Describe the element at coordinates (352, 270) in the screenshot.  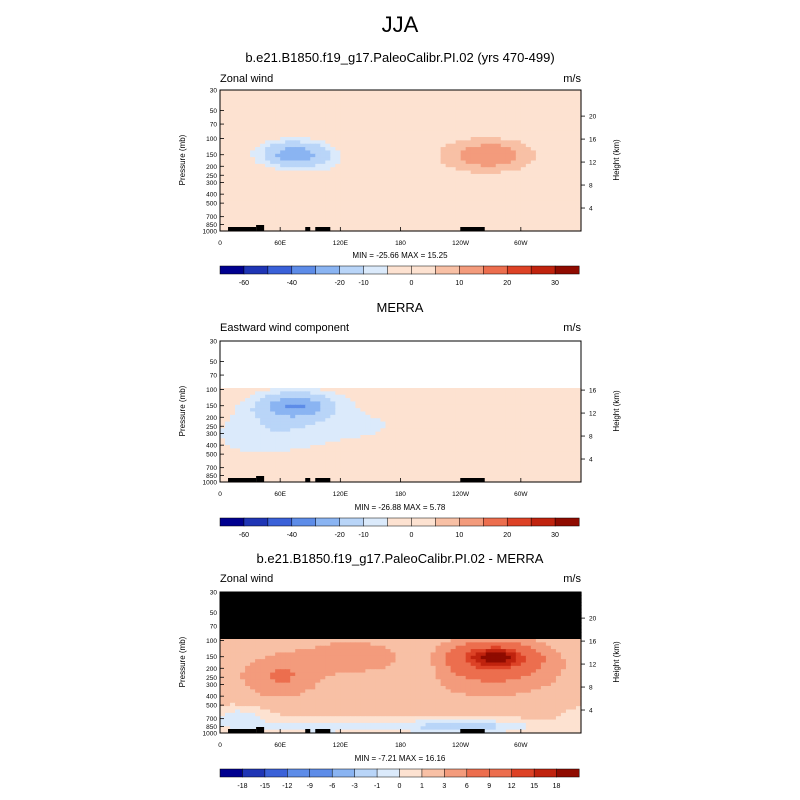
I see `colorbar-bin` at that location.